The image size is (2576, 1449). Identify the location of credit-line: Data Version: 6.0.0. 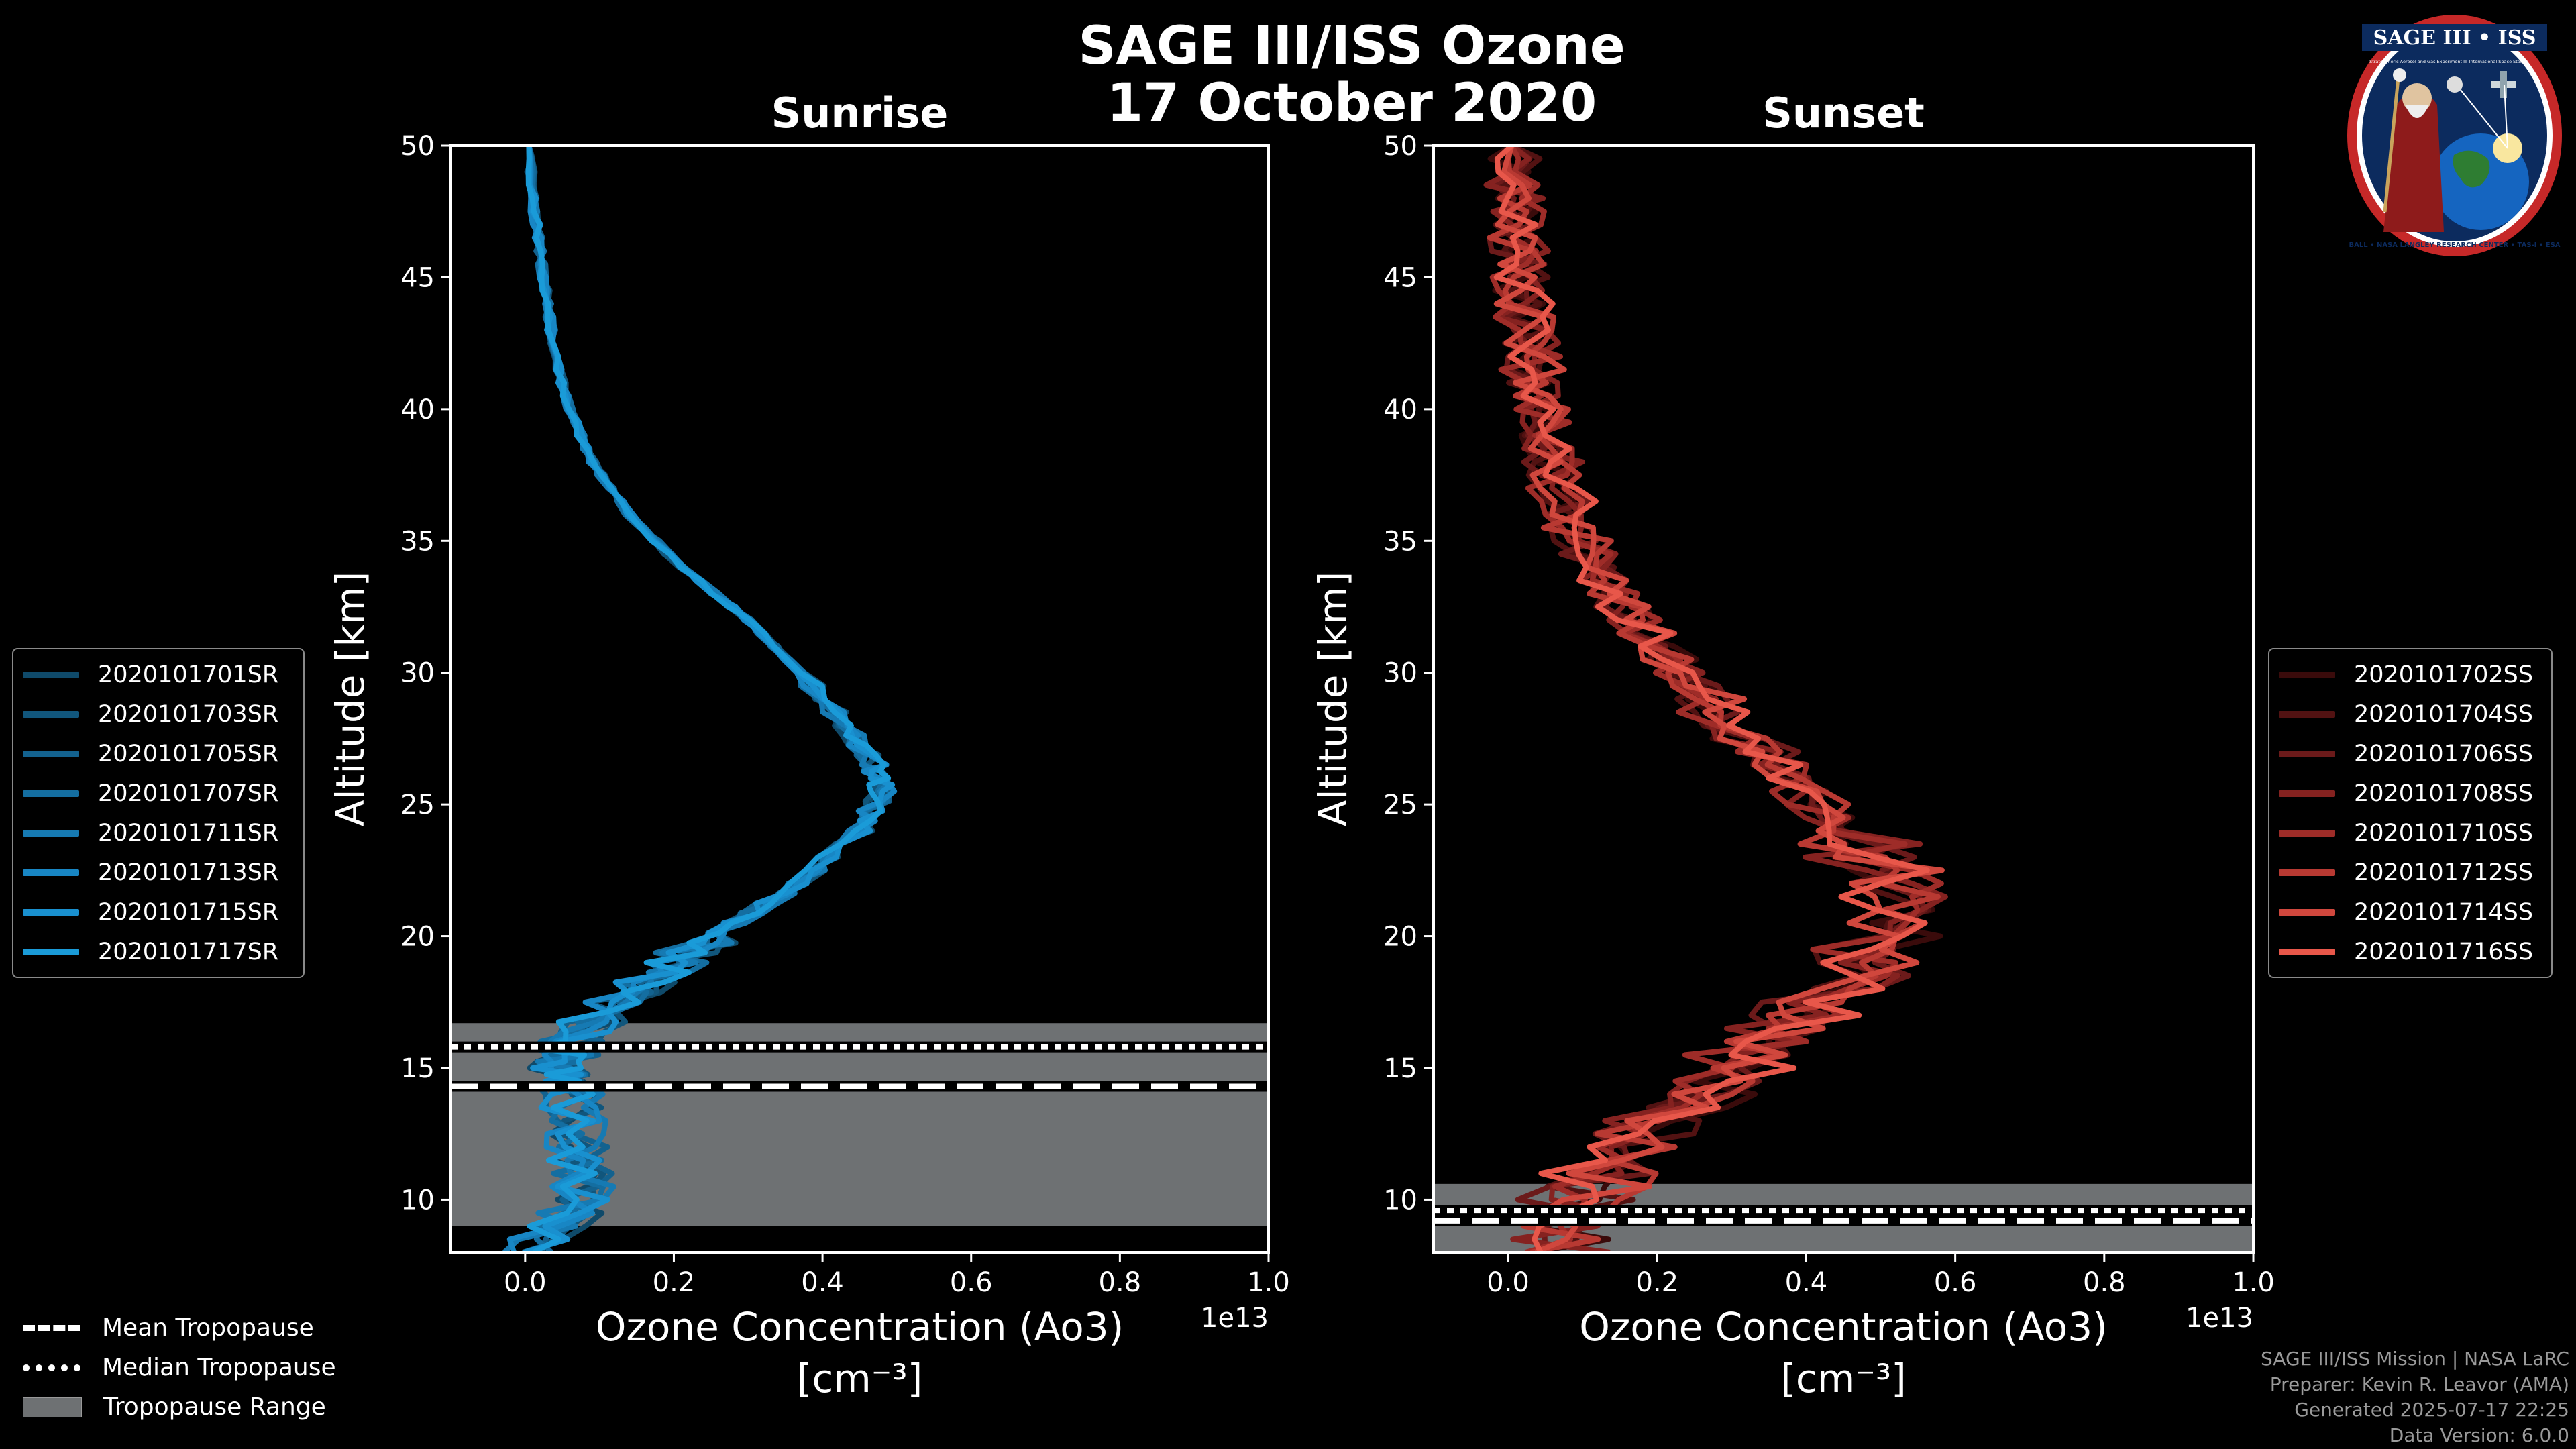
(2479, 1435).